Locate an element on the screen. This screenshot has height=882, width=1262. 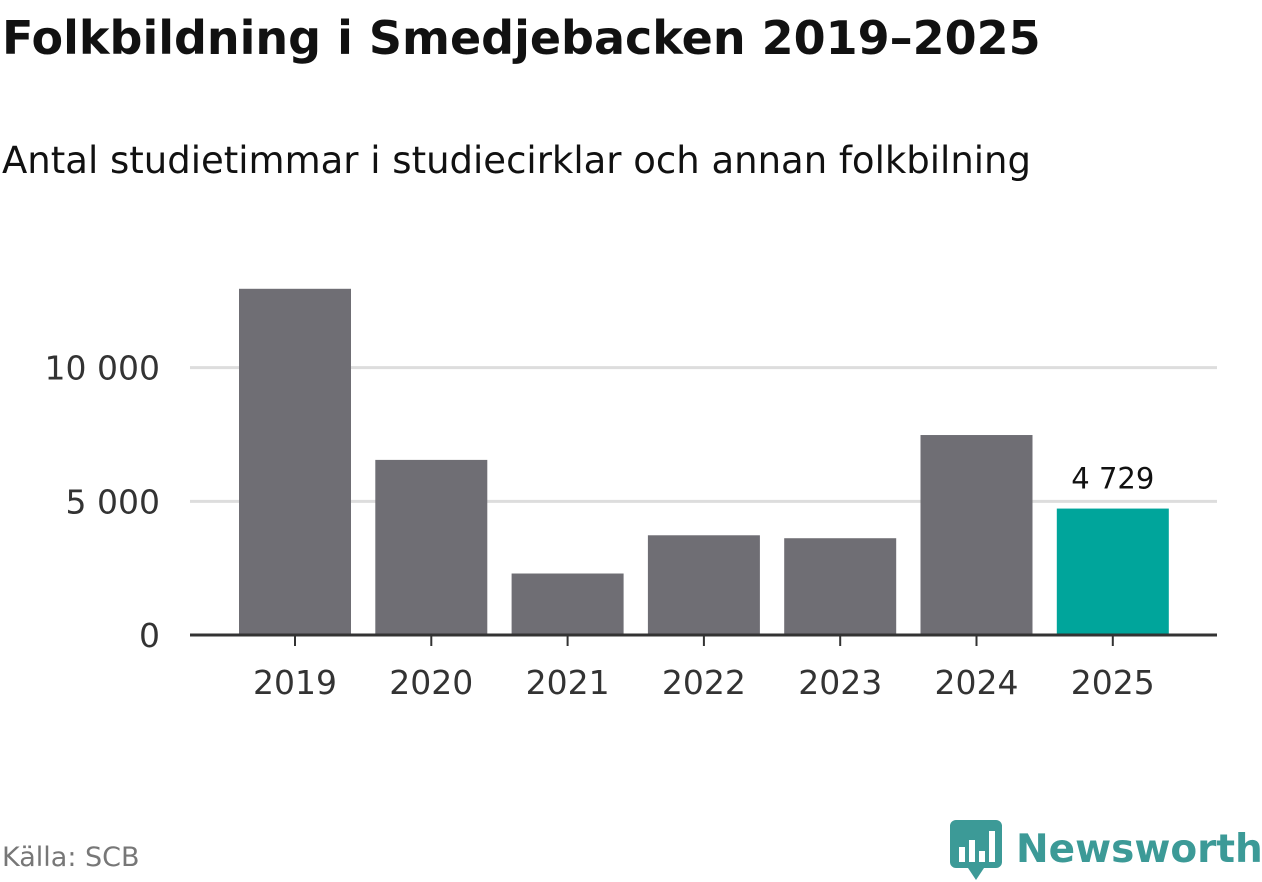
chart-title: Folkbildning i Smedjebacken 2019–2025 is located at coordinates (521, 38).